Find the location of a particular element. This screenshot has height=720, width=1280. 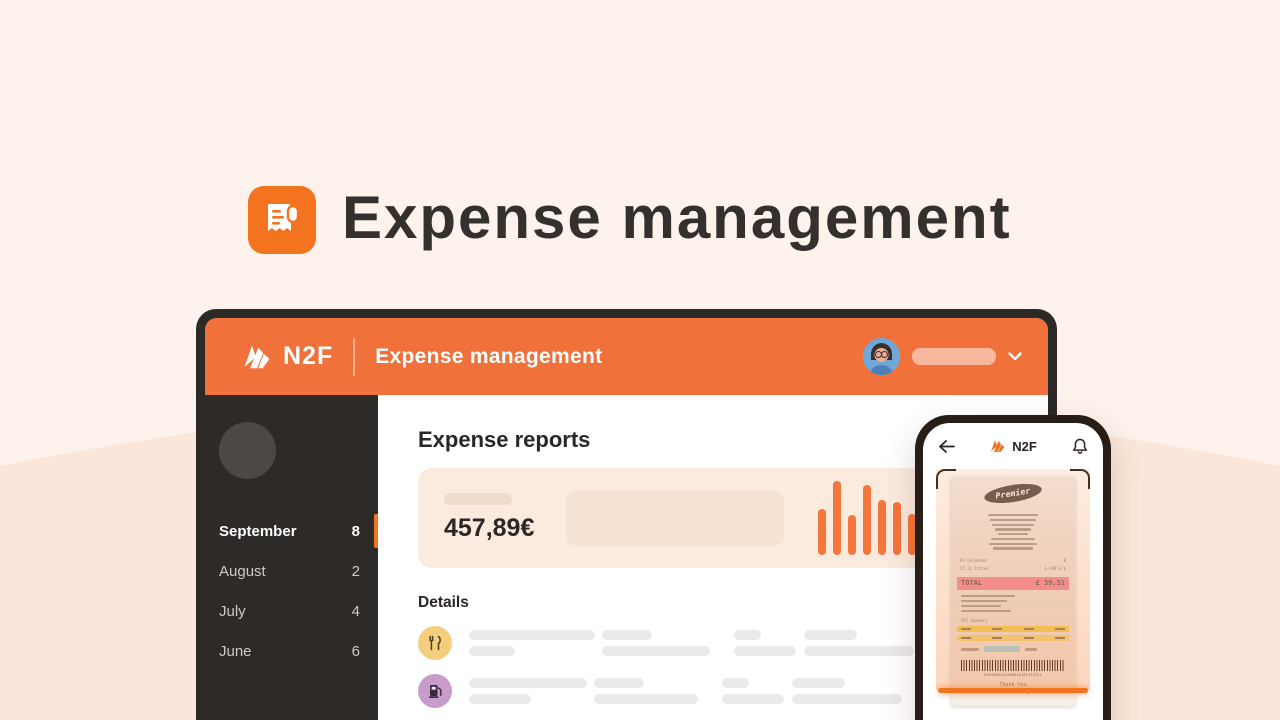

section-title: Expense reports is located at coordinates (504, 439).